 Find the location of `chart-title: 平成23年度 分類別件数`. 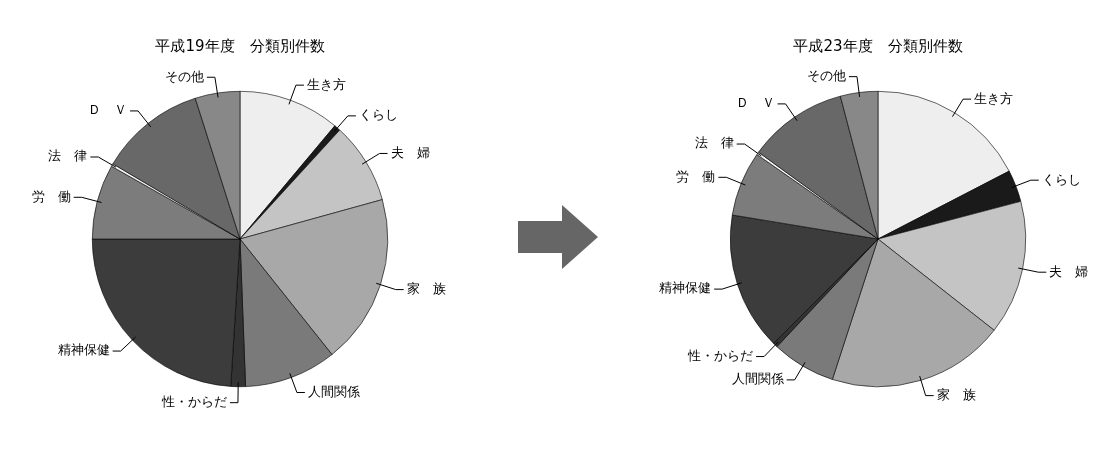

chart-title: 平成23年度 分類別件数 is located at coordinates (878, 45).